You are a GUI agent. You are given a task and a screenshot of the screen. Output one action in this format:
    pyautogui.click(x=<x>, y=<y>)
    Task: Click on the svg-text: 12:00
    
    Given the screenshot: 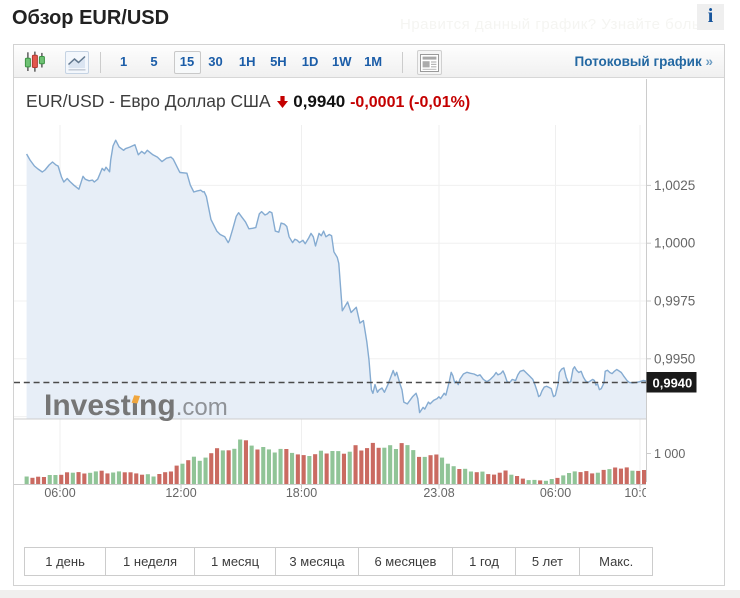 What is the action you would take?
    pyautogui.click(x=180, y=493)
    